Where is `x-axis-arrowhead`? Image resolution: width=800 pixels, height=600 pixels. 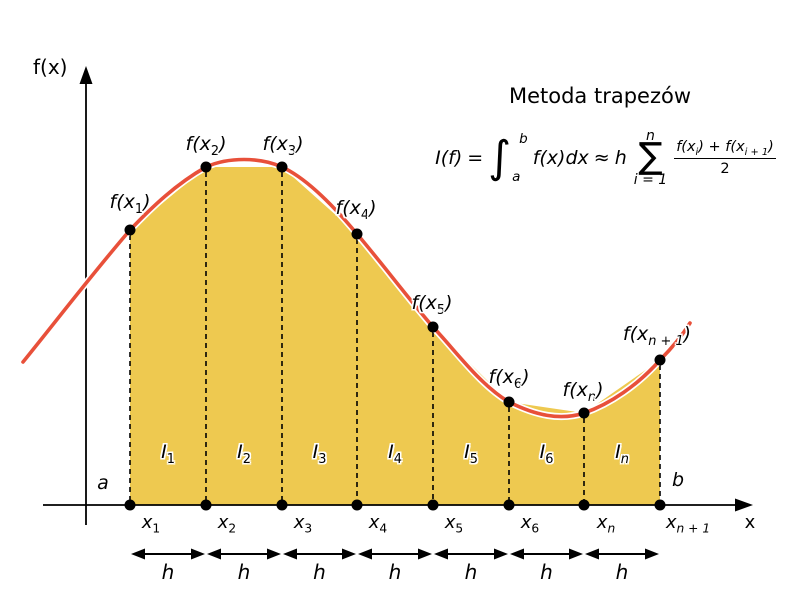
x-axis-arrowhead is located at coordinates (744, 505).